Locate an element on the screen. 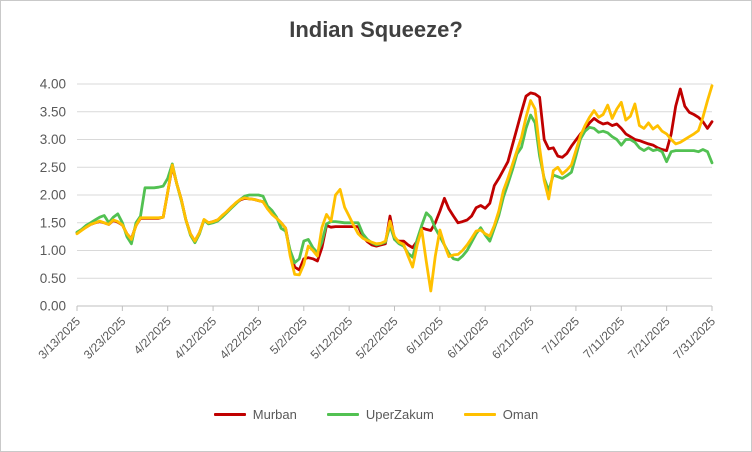  uperzakum-line-swatch is located at coordinates (342, 414).